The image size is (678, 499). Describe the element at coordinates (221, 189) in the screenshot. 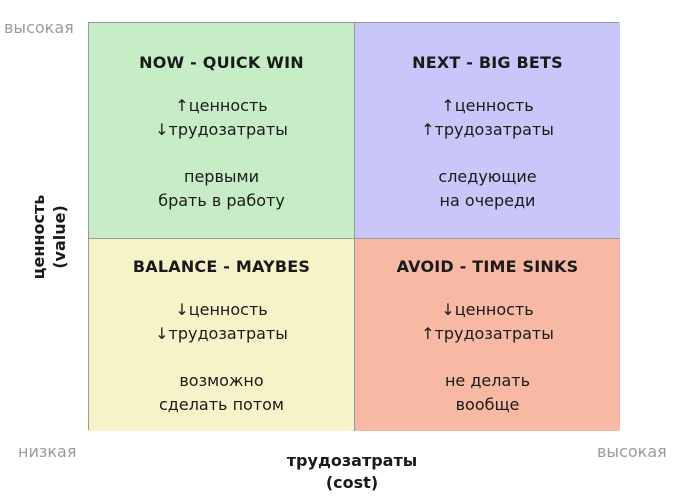

I see `quadrant-action: первыми брать в работу` at that location.